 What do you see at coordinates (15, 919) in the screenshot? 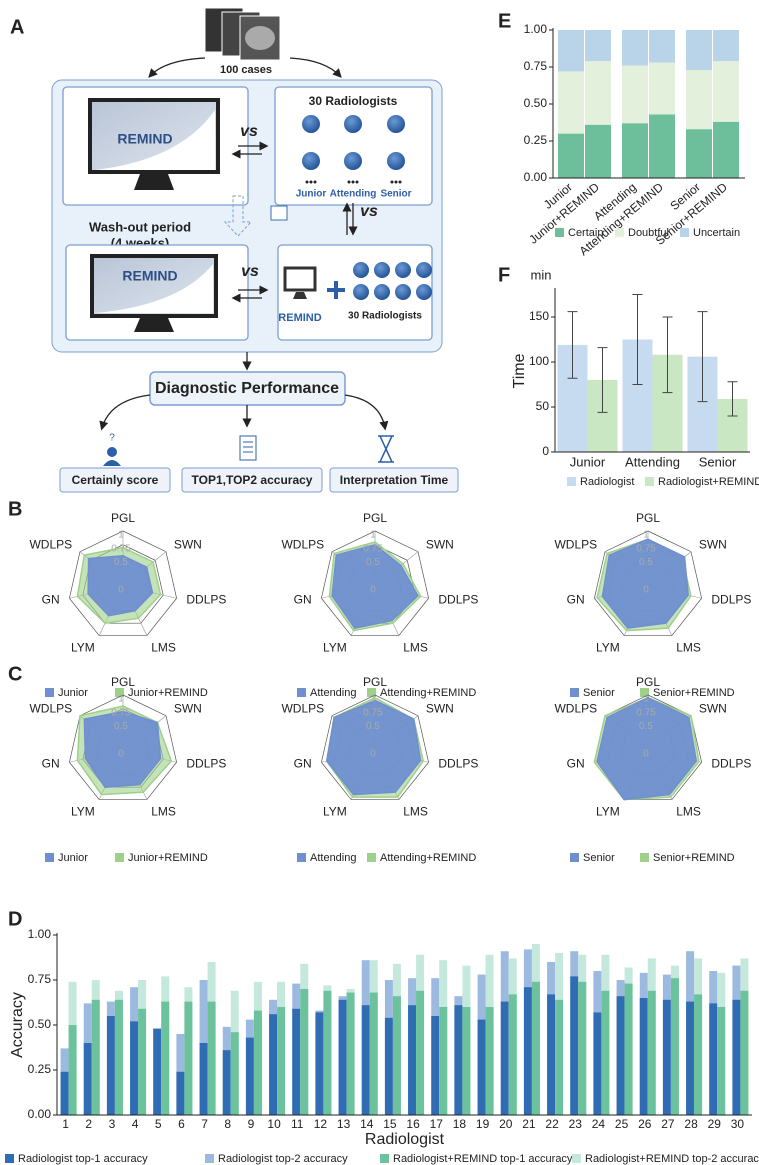
I see `panel-label: D` at bounding box center [15, 919].